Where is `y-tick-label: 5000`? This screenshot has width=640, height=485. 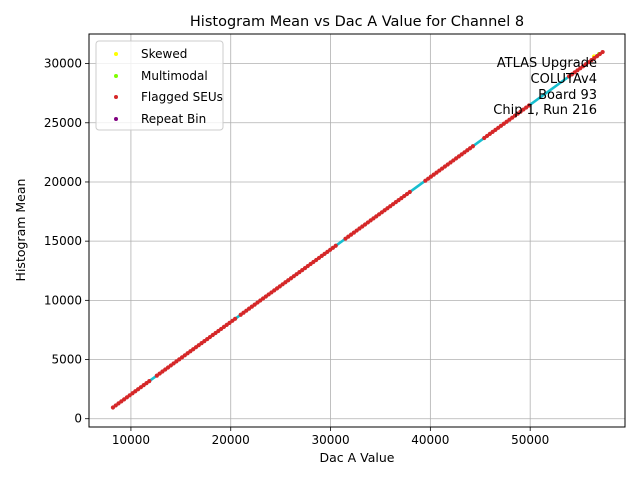 y-tick-label: 5000 is located at coordinates (66, 360).